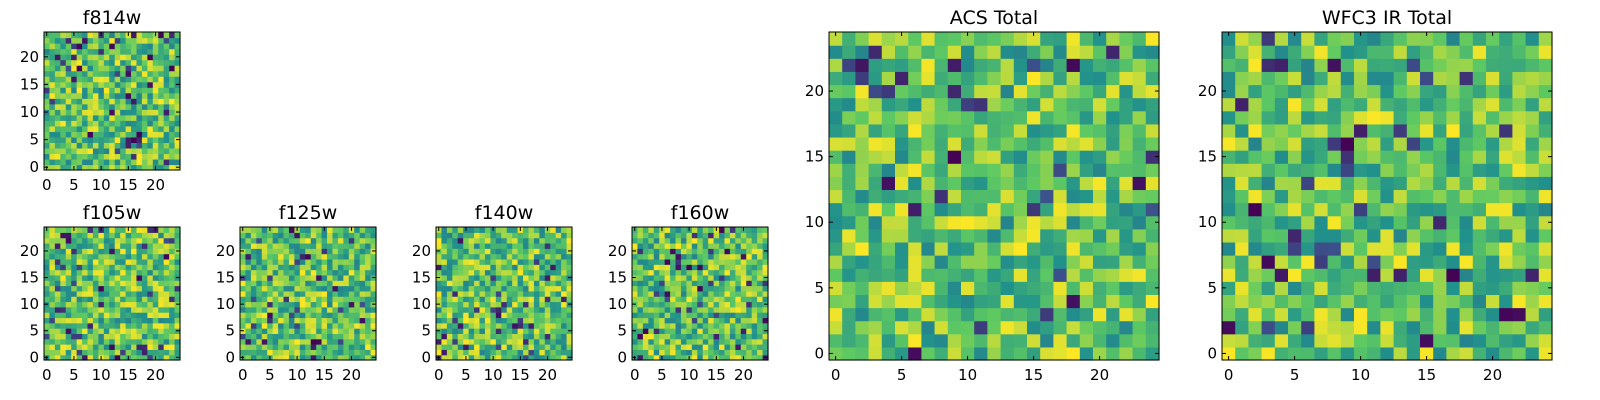 Image resolution: width=1600 pixels, height=400 pixels. Describe the element at coordinates (1295, 375) in the screenshot. I see `x-tick-label: 5` at that location.